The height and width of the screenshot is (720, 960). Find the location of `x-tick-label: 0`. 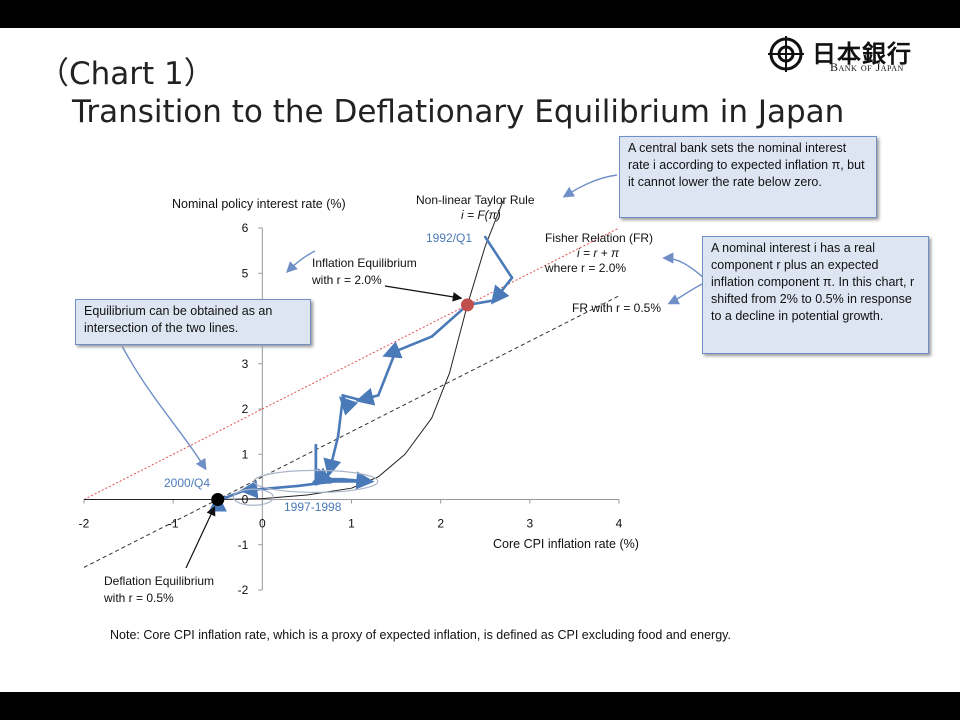

x-tick-label: 0 is located at coordinates (262, 524).